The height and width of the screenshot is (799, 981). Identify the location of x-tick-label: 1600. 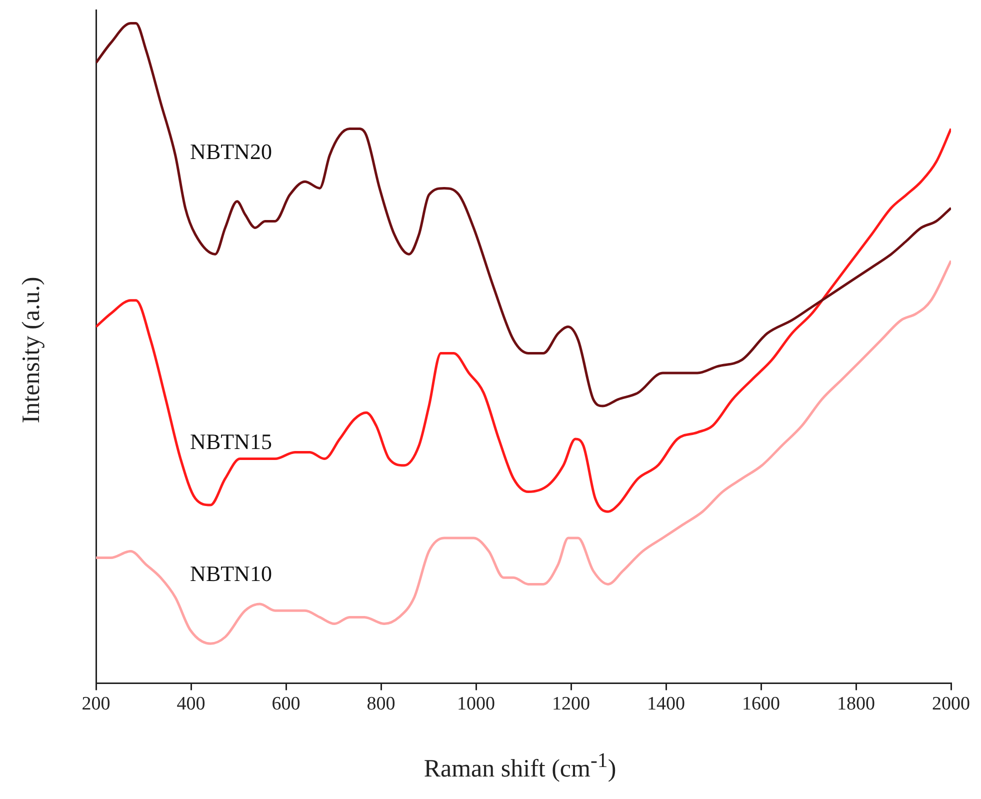
(761, 704).